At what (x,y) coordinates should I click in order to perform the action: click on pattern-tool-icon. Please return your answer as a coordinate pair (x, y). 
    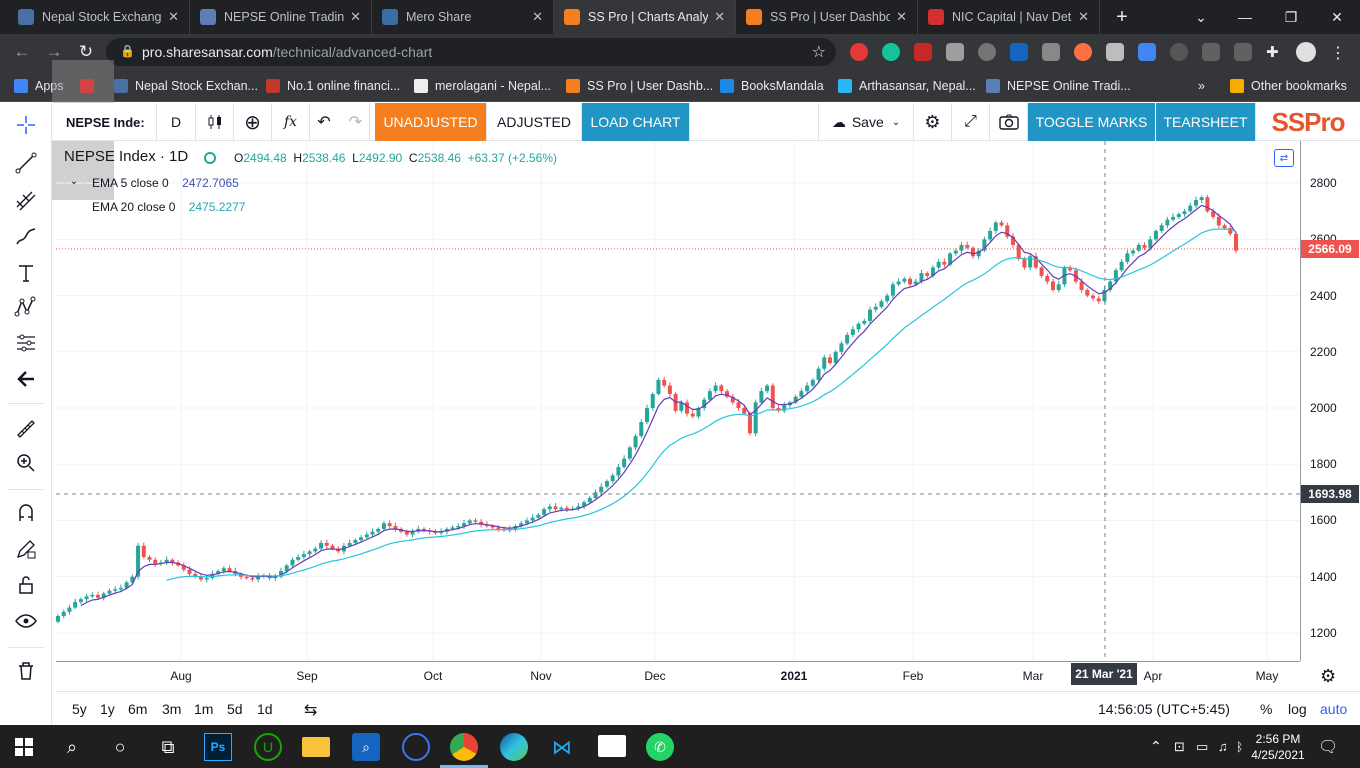
    Looking at the image, I should click on (26, 307).